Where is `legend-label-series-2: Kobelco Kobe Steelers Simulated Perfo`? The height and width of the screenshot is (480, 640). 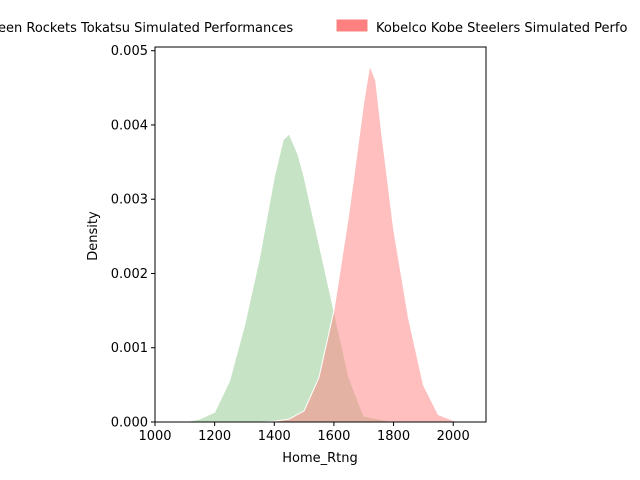 legend-label-series-2: Kobelco Kobe Steelers Simulated Perfo is located at coordinates (501, 28).